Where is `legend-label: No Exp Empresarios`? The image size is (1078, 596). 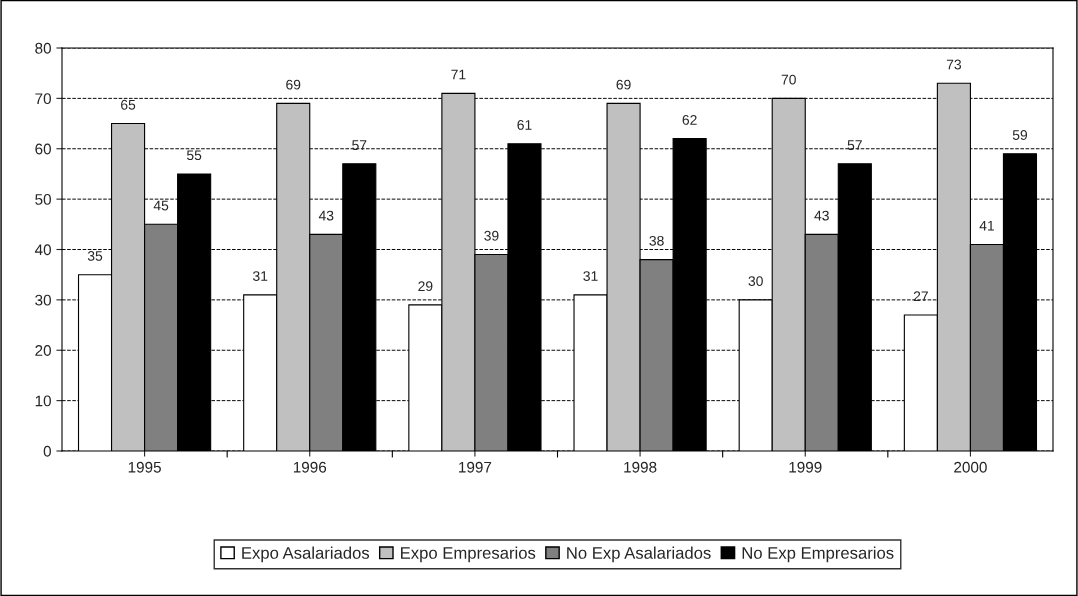 legend-label: No Exp Empresarios is located at coordinates (818, 554).